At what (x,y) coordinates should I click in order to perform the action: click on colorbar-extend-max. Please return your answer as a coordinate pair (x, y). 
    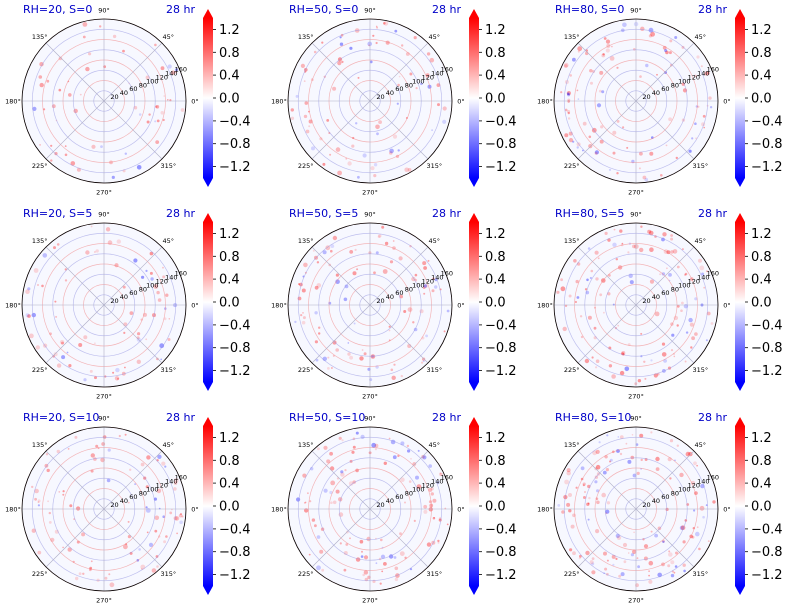
    Looking at the image, I should click on (474, 421).